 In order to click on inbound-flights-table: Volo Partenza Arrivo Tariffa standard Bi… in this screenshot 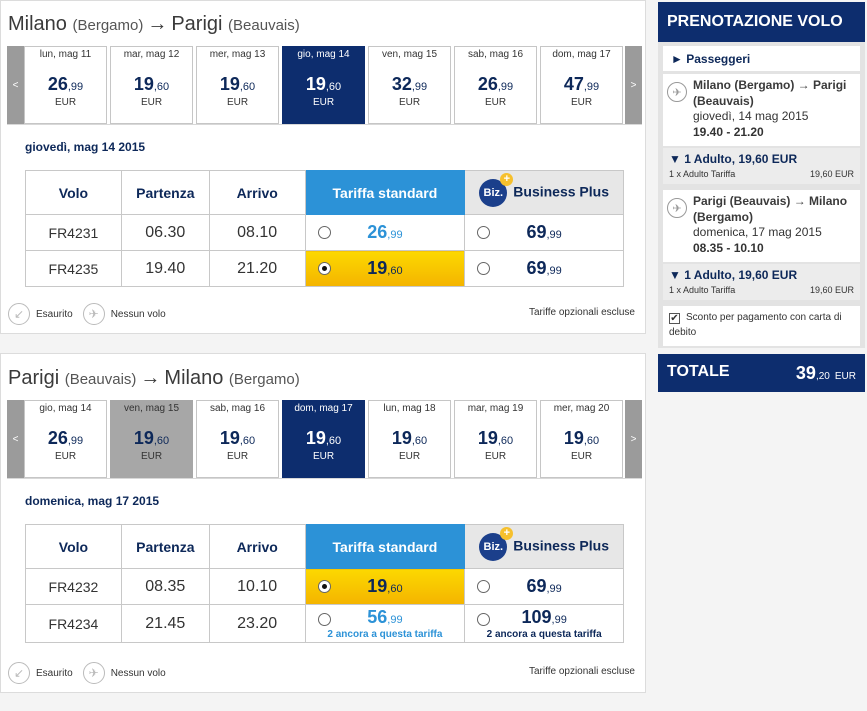, I will do `click(324, 583)`.